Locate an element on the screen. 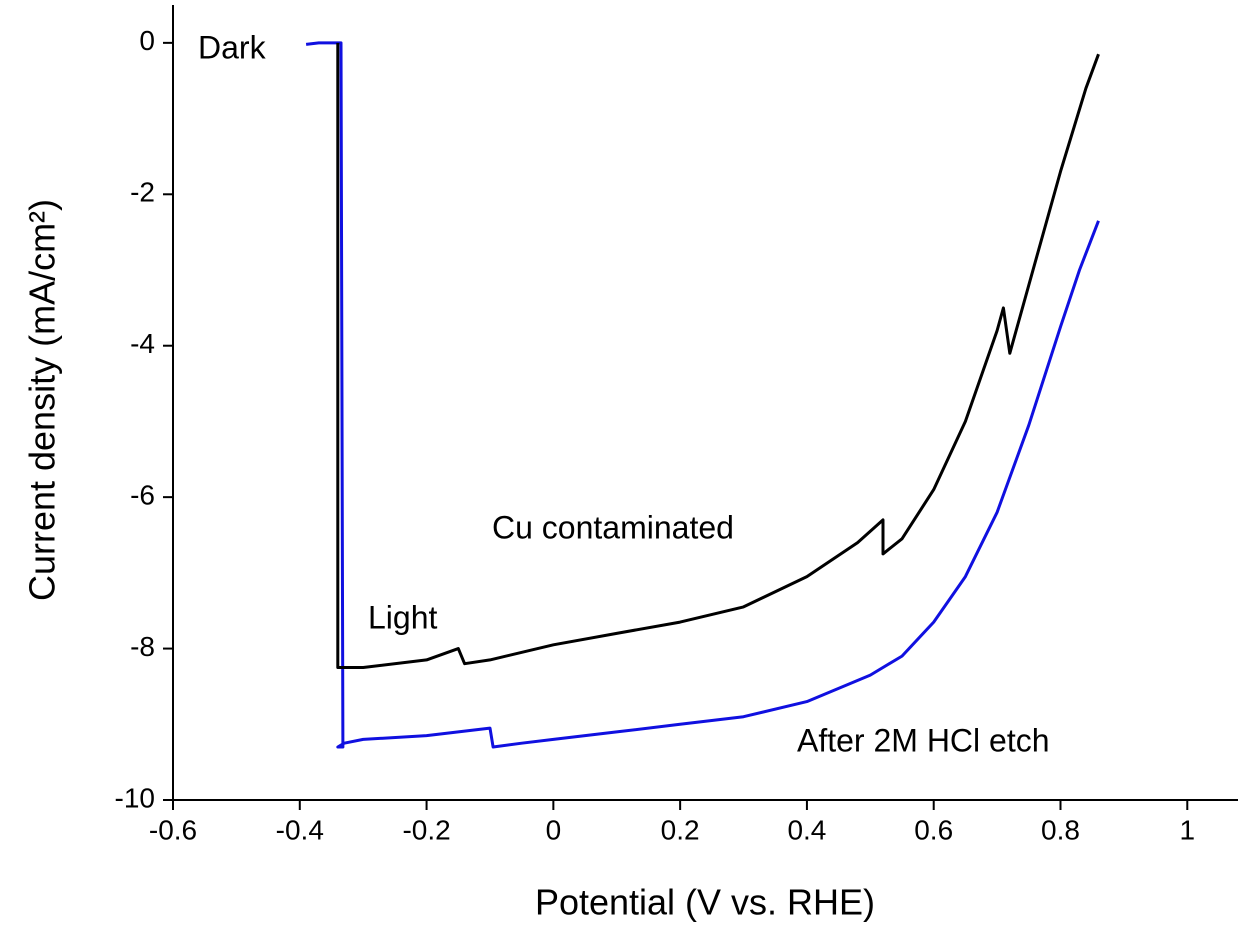 The width and height of the screenshot is (1241, 938). x-axis-title: Potential (V vs. RHE) is located at coordinates (705, 902).